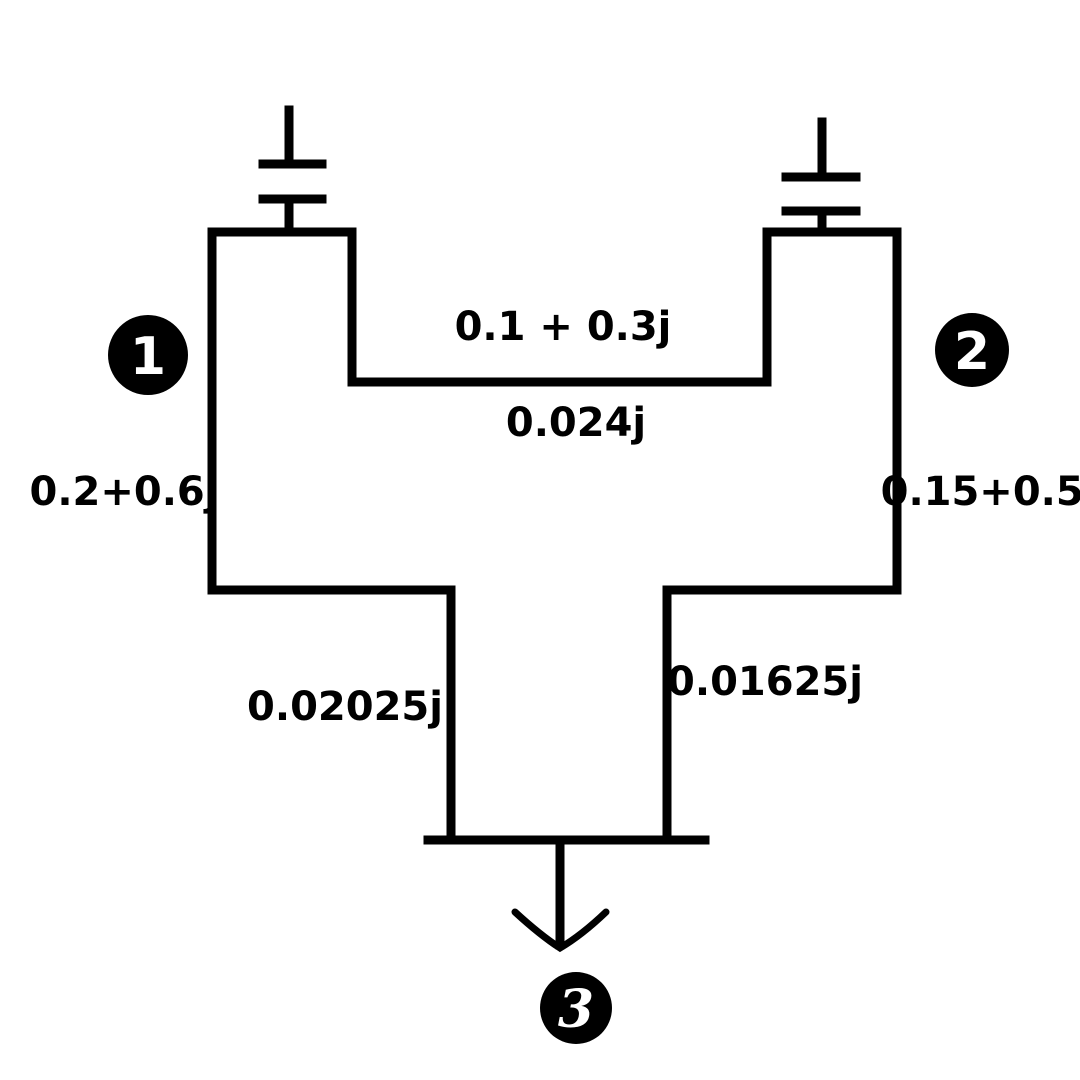  I want to click on line-2-3-charging: 0.01625j, so click(765, 682).